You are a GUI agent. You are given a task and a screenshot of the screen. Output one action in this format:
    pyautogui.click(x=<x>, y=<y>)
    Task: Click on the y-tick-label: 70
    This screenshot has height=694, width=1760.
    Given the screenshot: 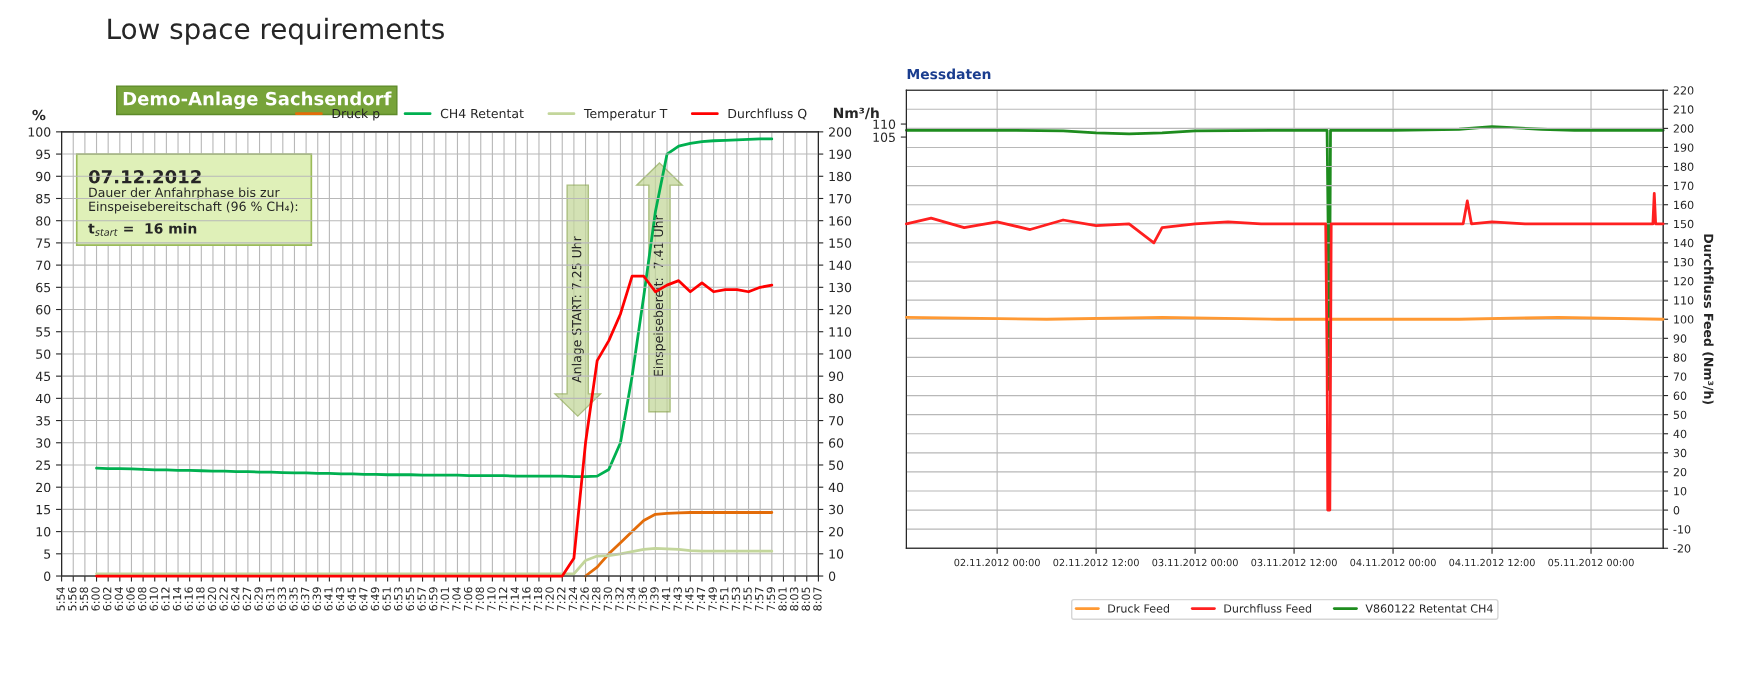 What is the action you would take?
    pyautogui.click(x=43, y=265)
    